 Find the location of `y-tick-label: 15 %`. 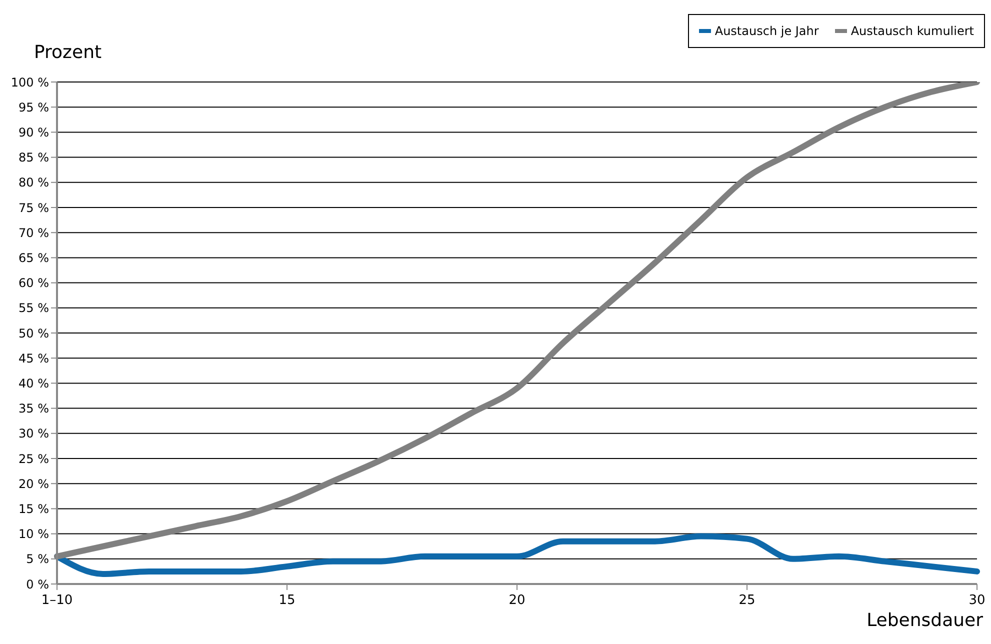

y-tick-label: 15 % is located at coordinates (33, 509).